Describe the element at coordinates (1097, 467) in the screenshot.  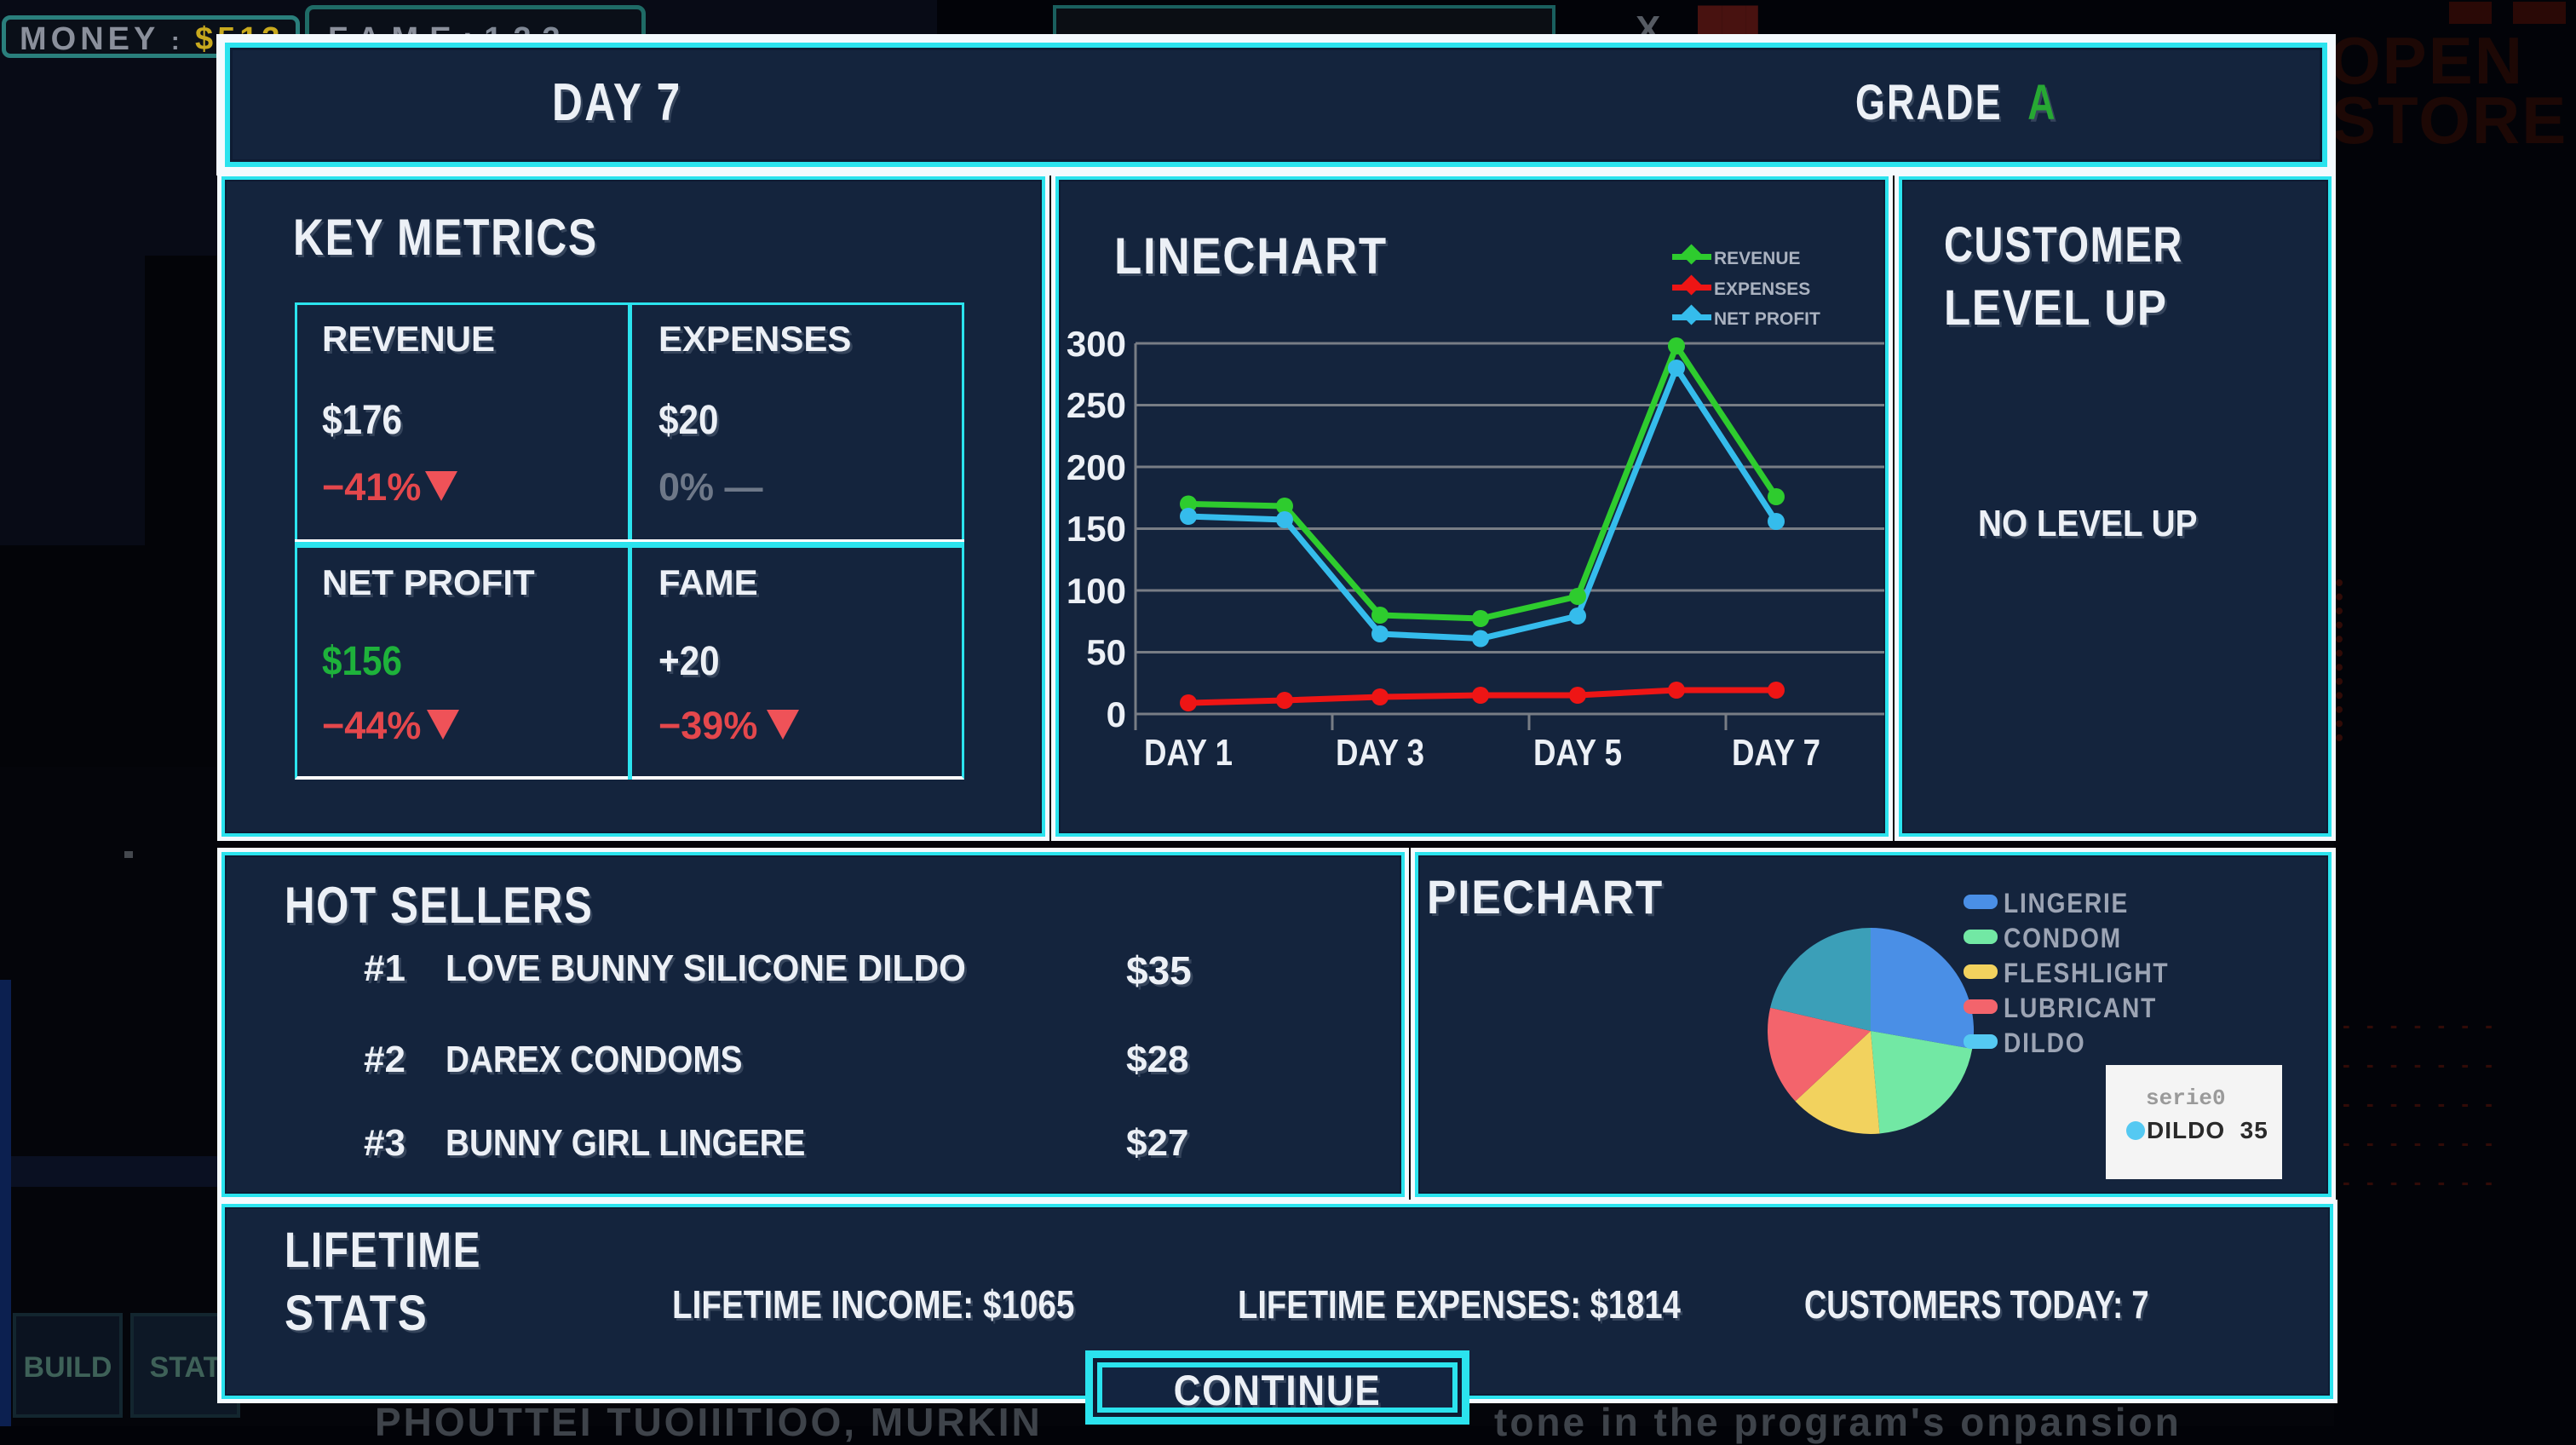
I see `svg-text: 200` at that location.